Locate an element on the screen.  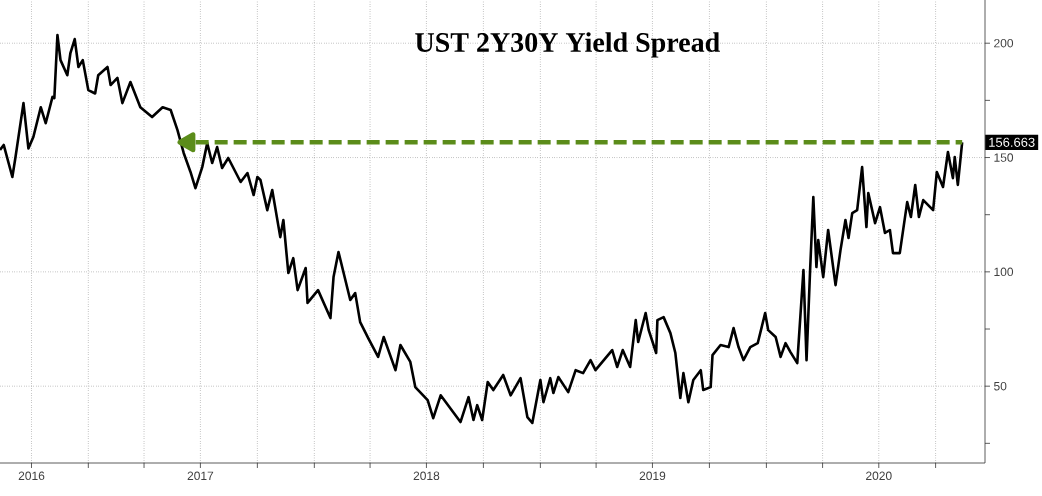
y-tick-label: 50 is located at coordinates (1000, 386).